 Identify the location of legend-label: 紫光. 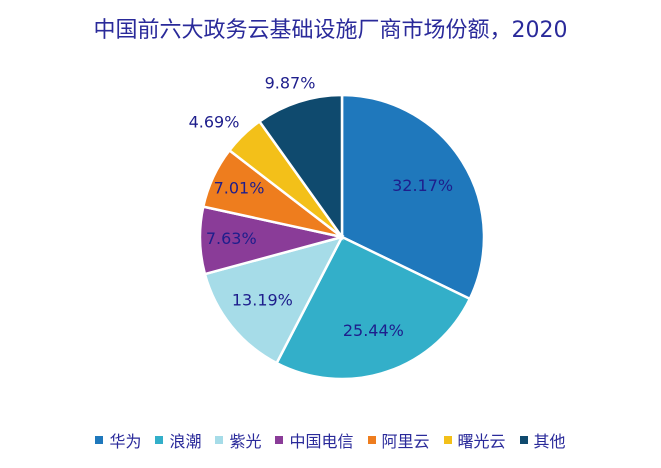
(245, 441).